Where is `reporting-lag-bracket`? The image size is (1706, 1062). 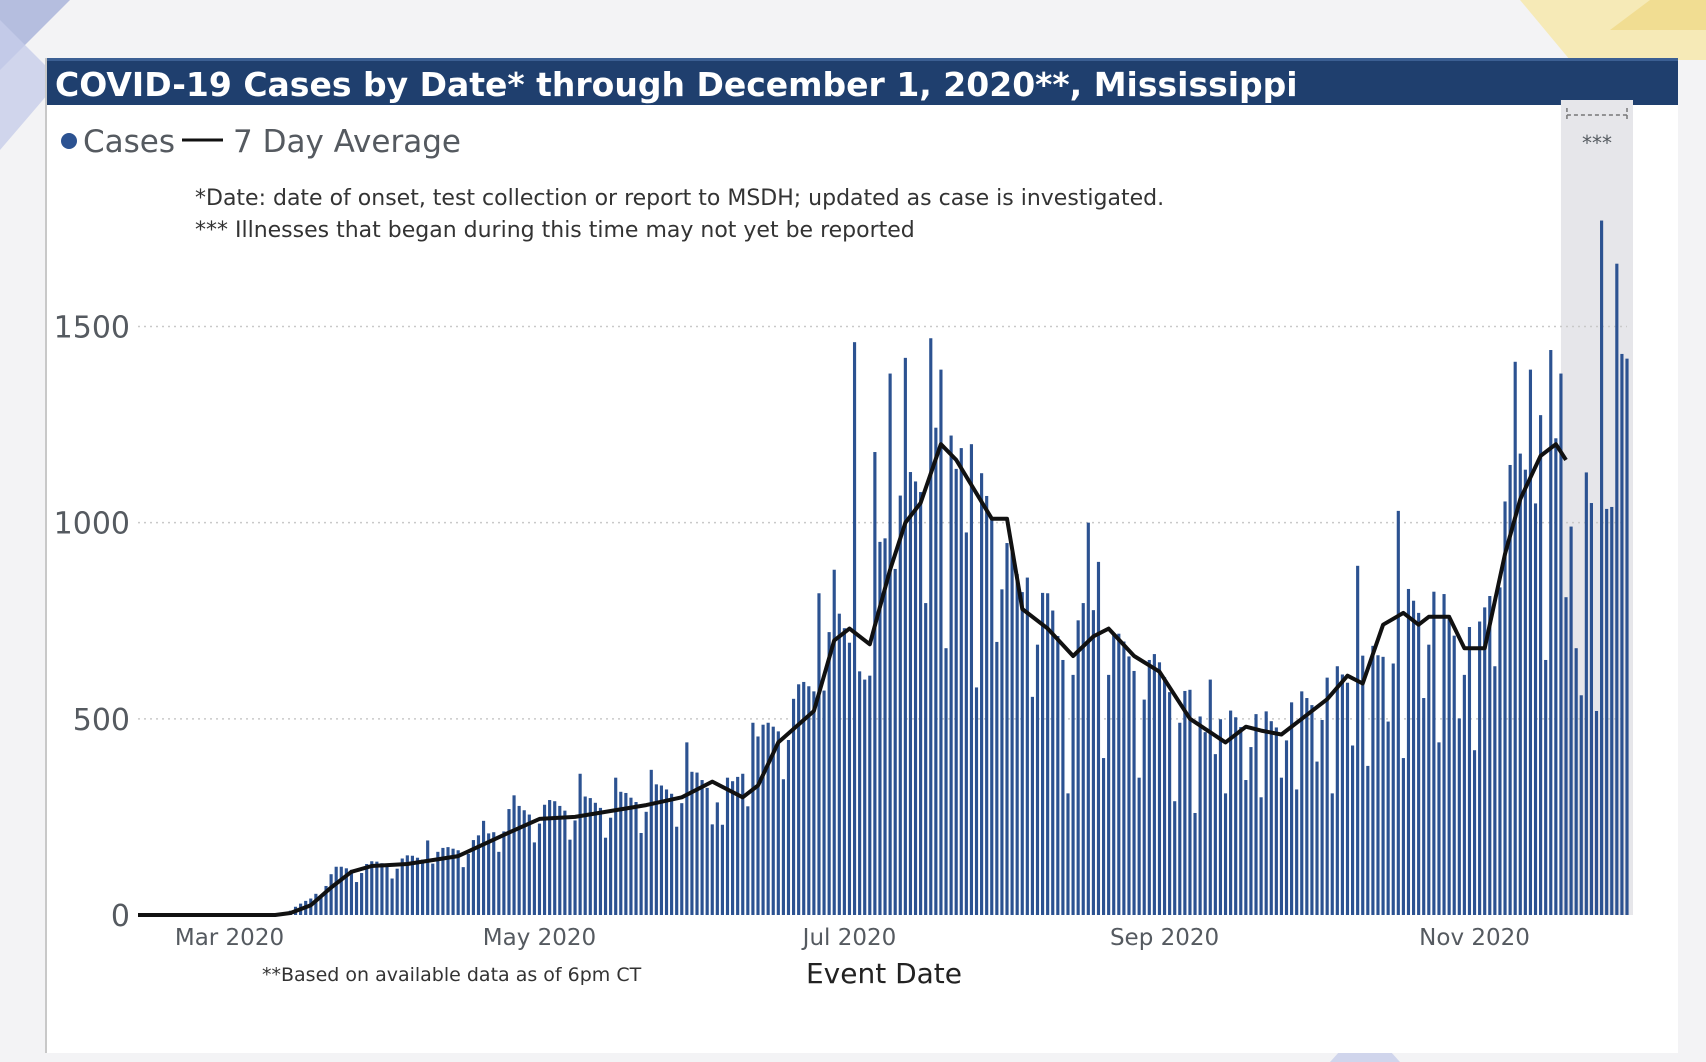
reporting-lag-bracket is located at coordinates (1597, 115).